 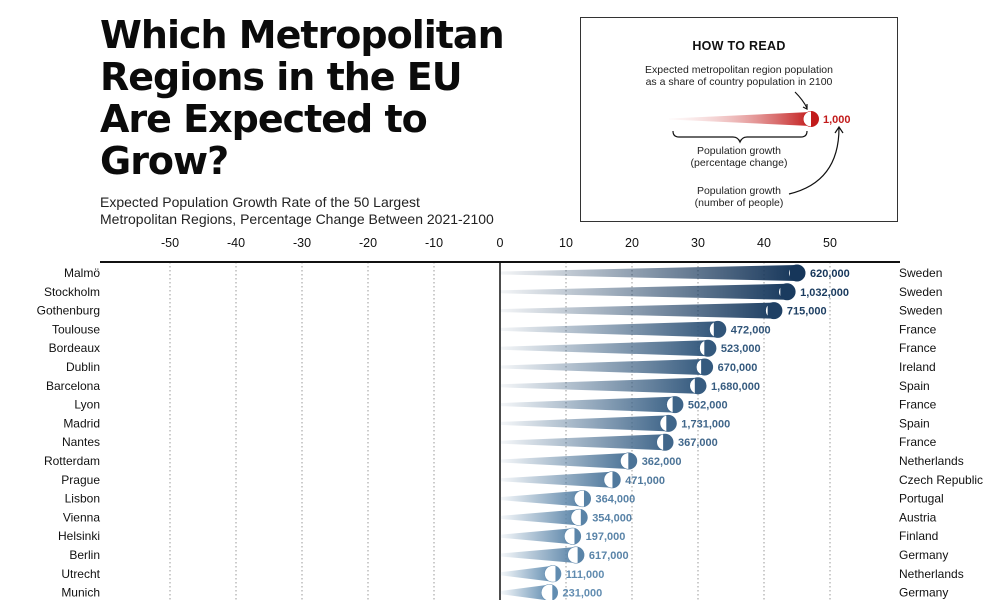 What do you see at coordinates (814, 161) in the screenshot?
I see `arrow-bottom` at bounding box center [814, 161].